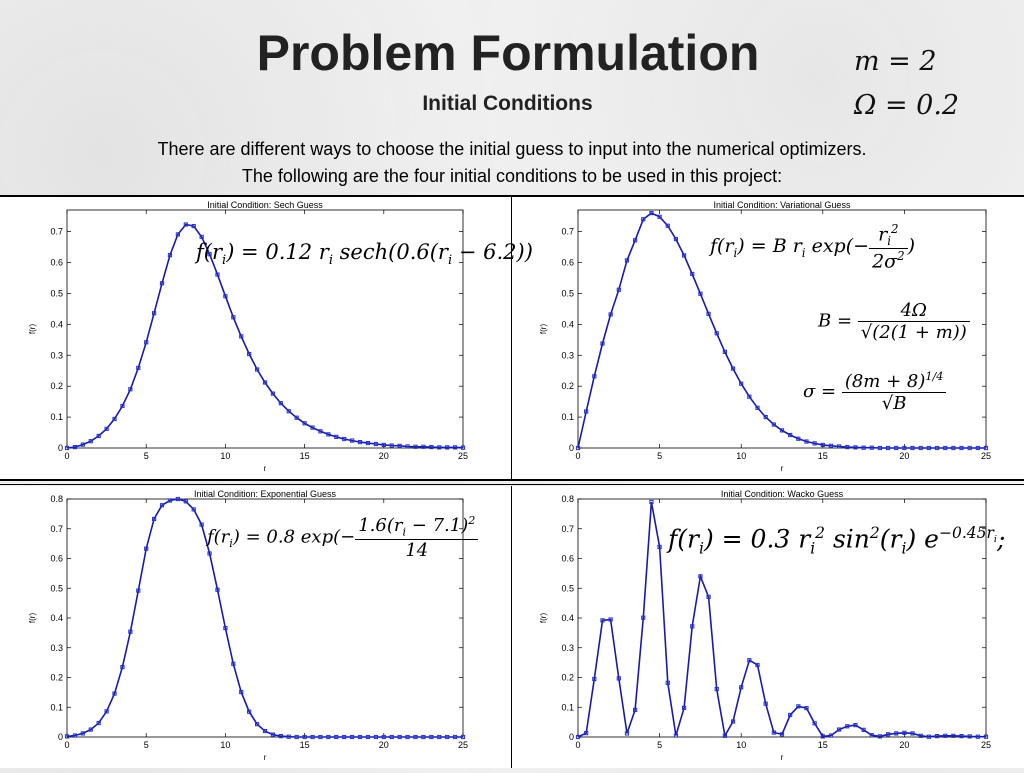 This screenshot has height=773, width=1024. Describe the element at coordinates (813, 247) in the screenshot. I see `equation-variational: f(ri) = B ri exp(− ri2 2σ2)` at that location.